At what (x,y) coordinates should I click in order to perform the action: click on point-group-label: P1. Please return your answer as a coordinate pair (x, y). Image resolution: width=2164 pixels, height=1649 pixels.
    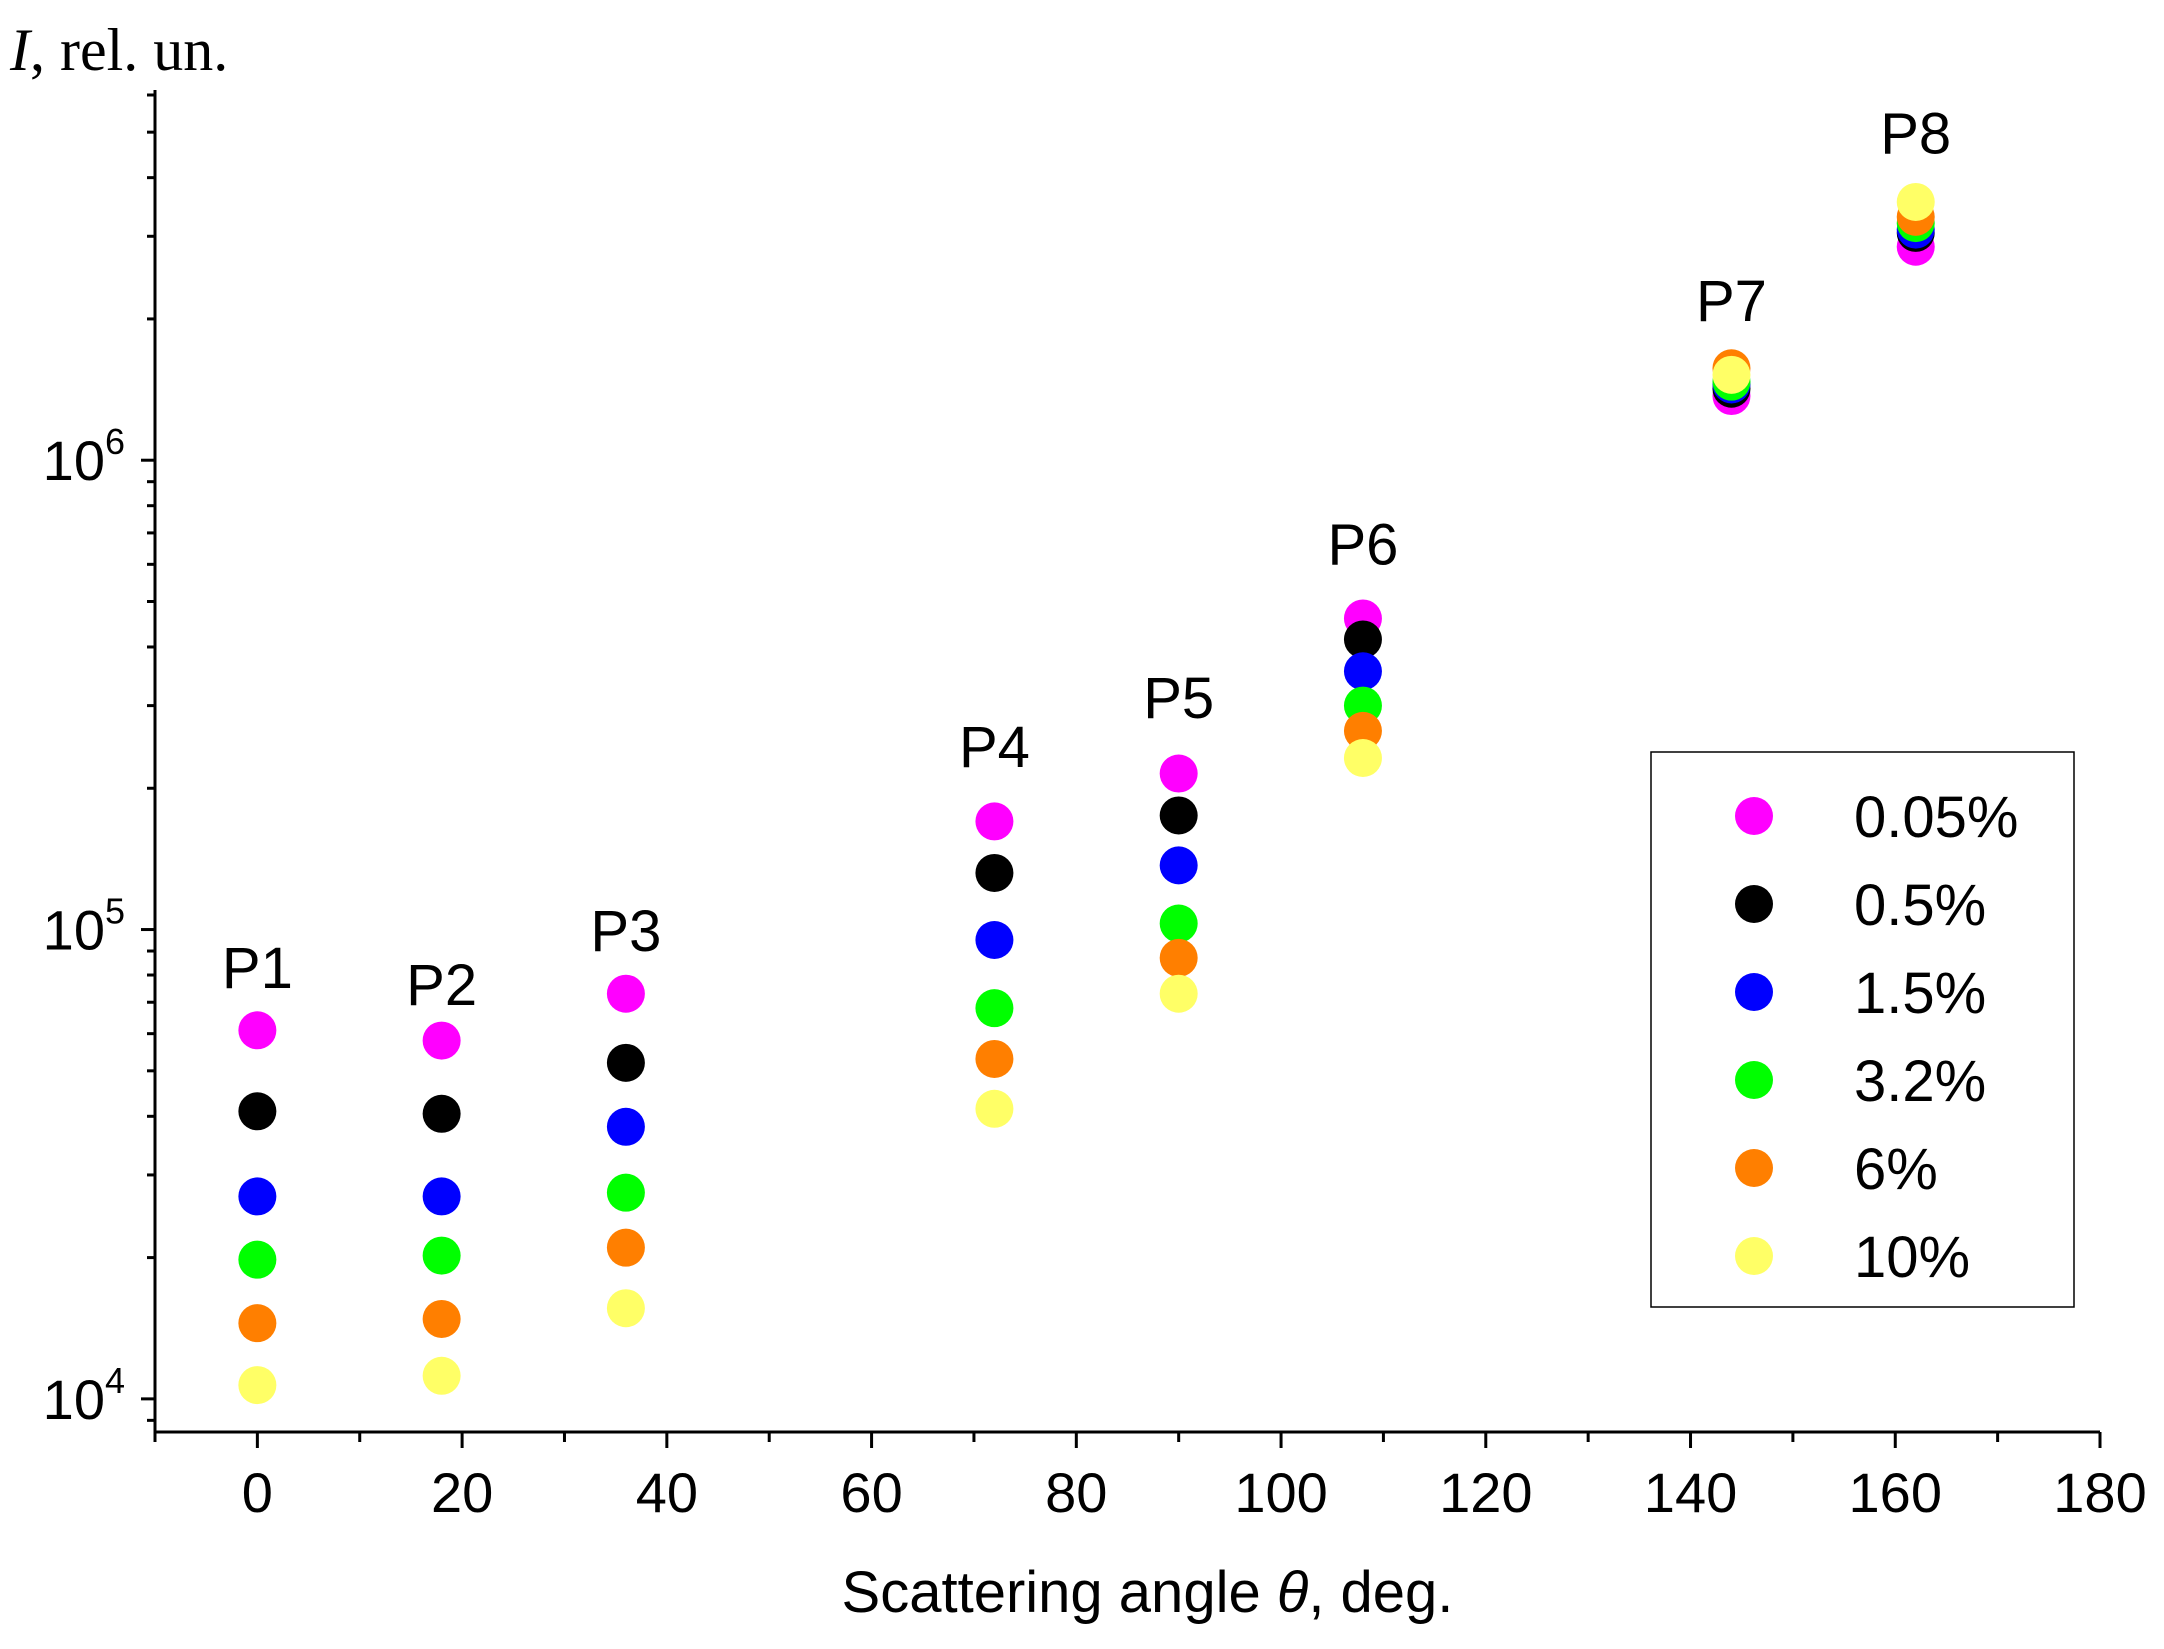
    Looking at the image, I should click on (257, 968).